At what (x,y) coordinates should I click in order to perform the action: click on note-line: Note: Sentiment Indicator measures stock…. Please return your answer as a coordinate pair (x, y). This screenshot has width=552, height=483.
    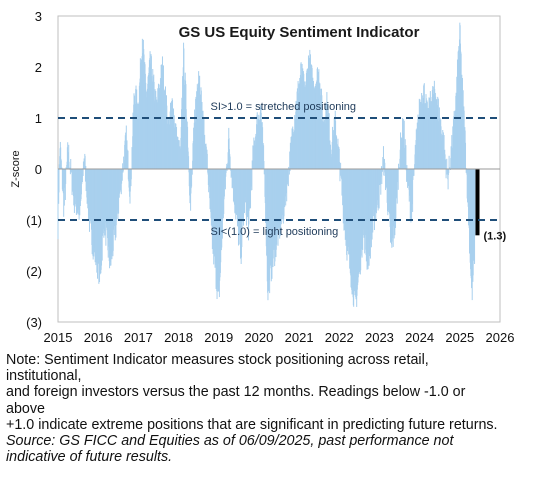
    Looking at the image, I should click on (217, 360).